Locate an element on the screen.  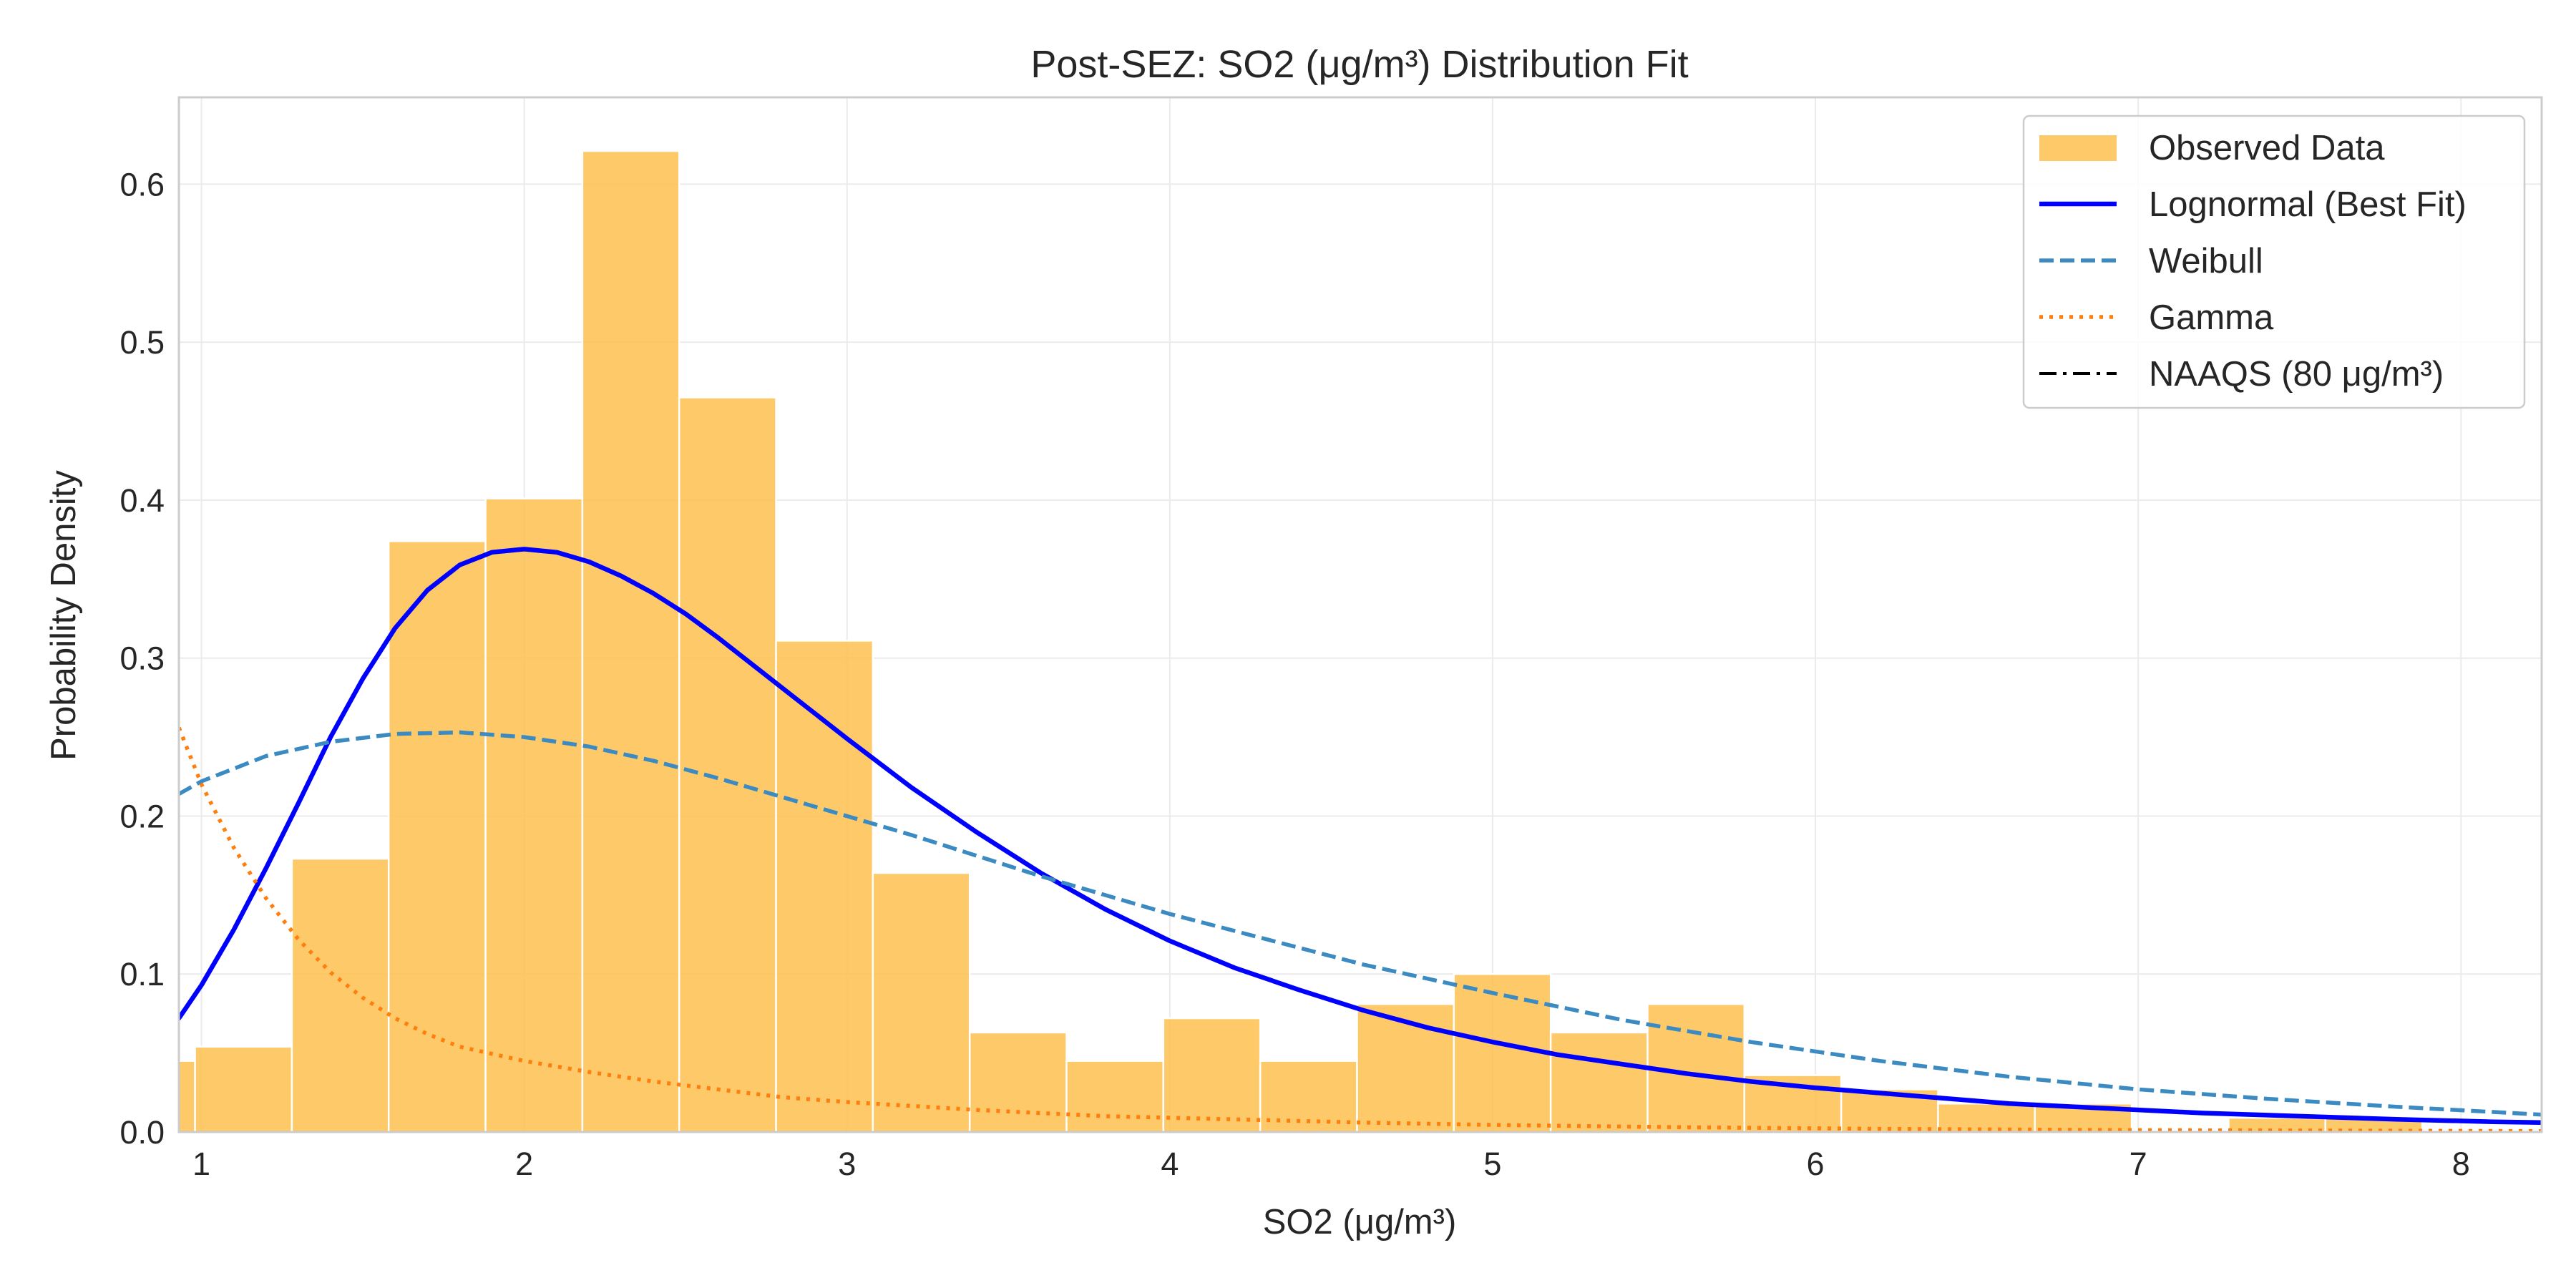
x-tick-label: 5 is located at coordinates (1492, 1164).